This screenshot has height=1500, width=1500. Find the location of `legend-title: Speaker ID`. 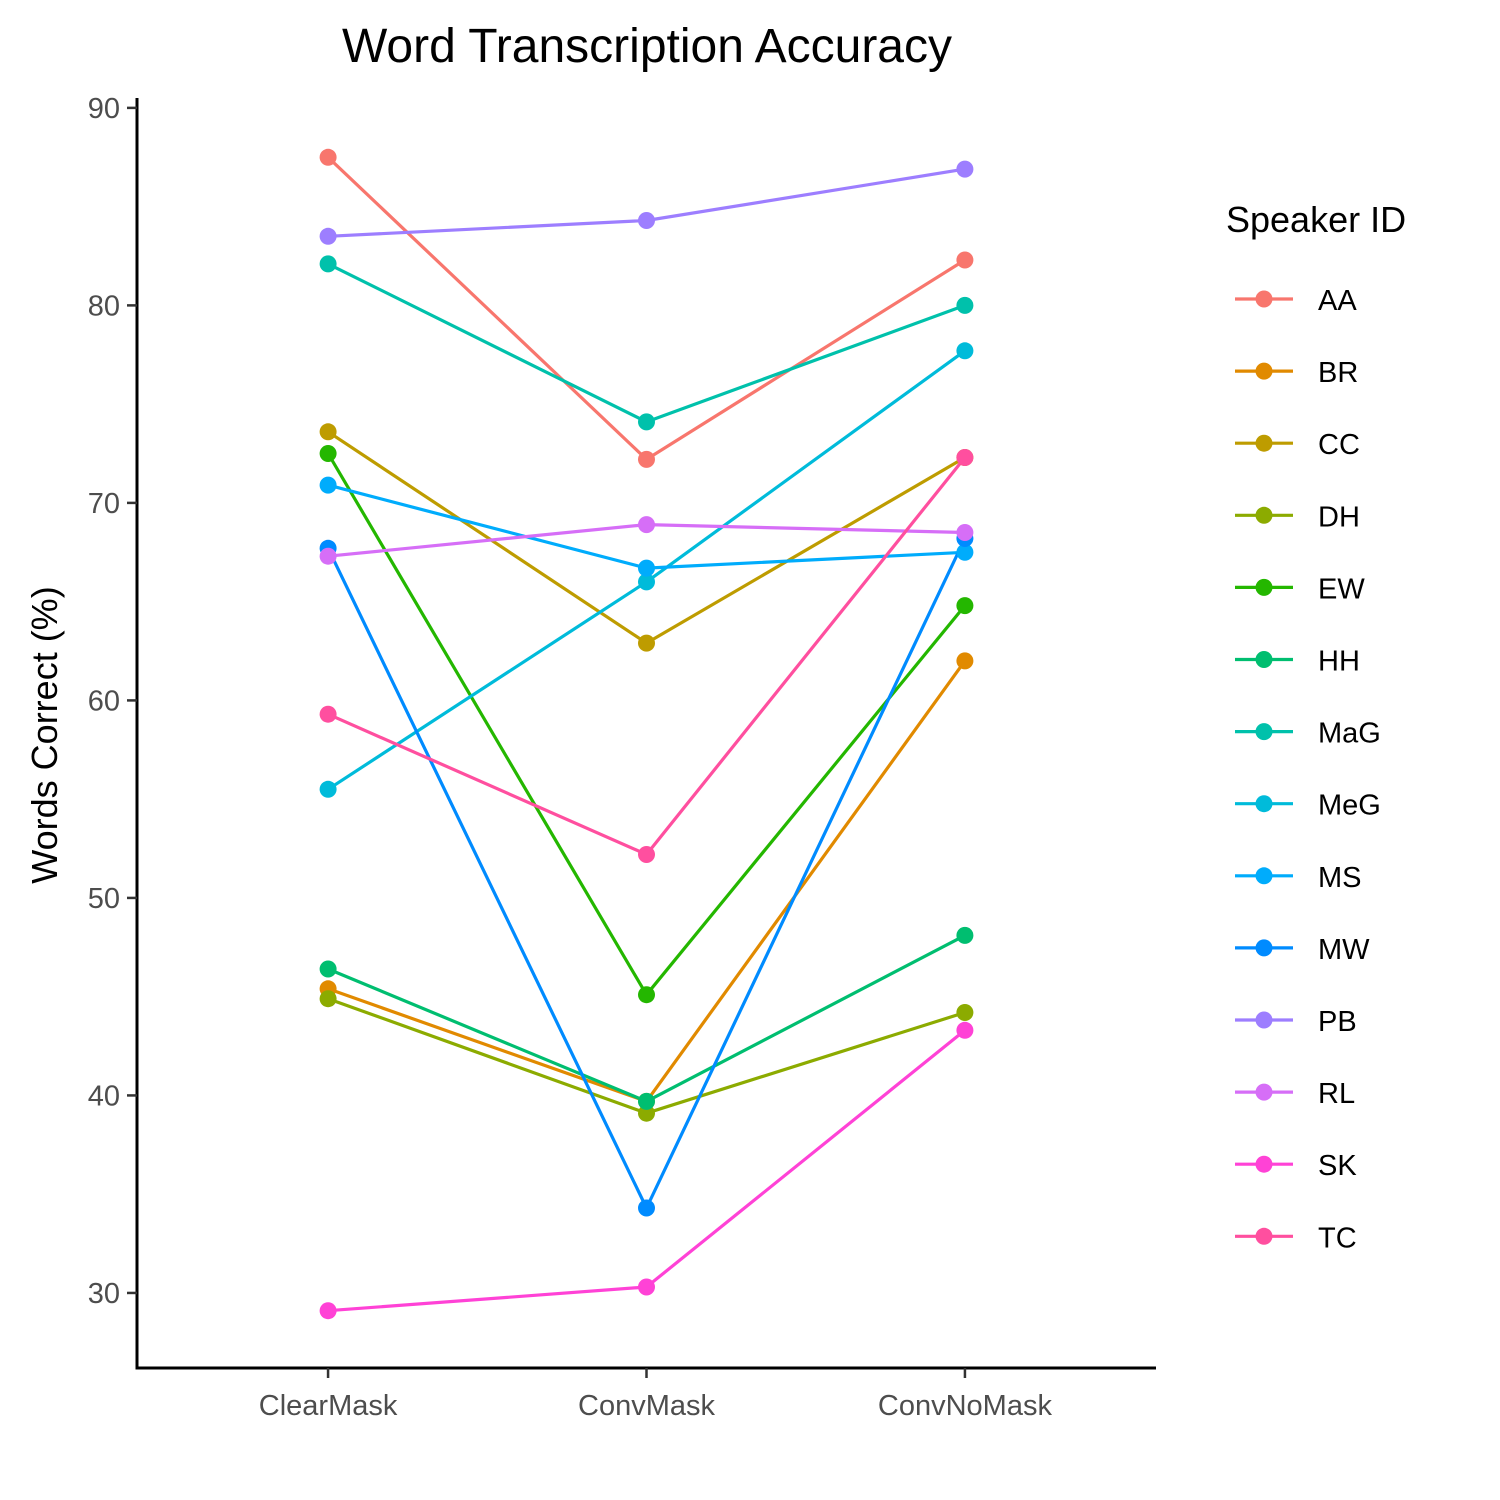

legend-title: Speaker ID is located at coordinates (1316, 219).